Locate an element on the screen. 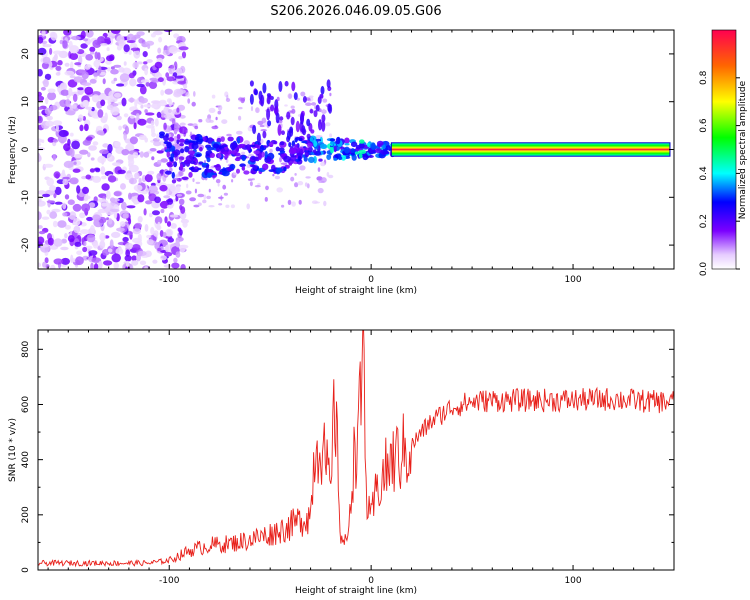 The image size is (750, 600). y-tick-label: 0 is located at coordinates (26, 570).